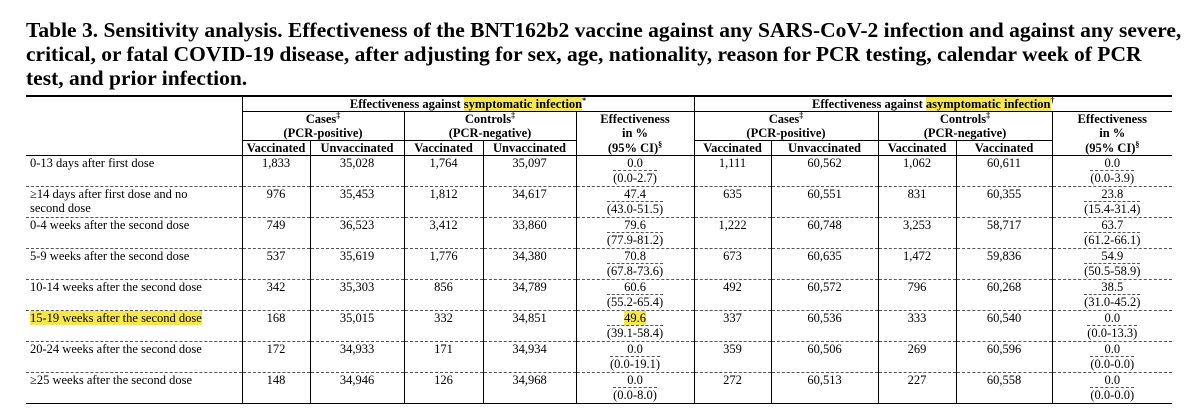 The image size is (1200, 411). Describe the element at coordinates (443, 264) in the screenshot. I see `count-cell: 1,776` at that location.